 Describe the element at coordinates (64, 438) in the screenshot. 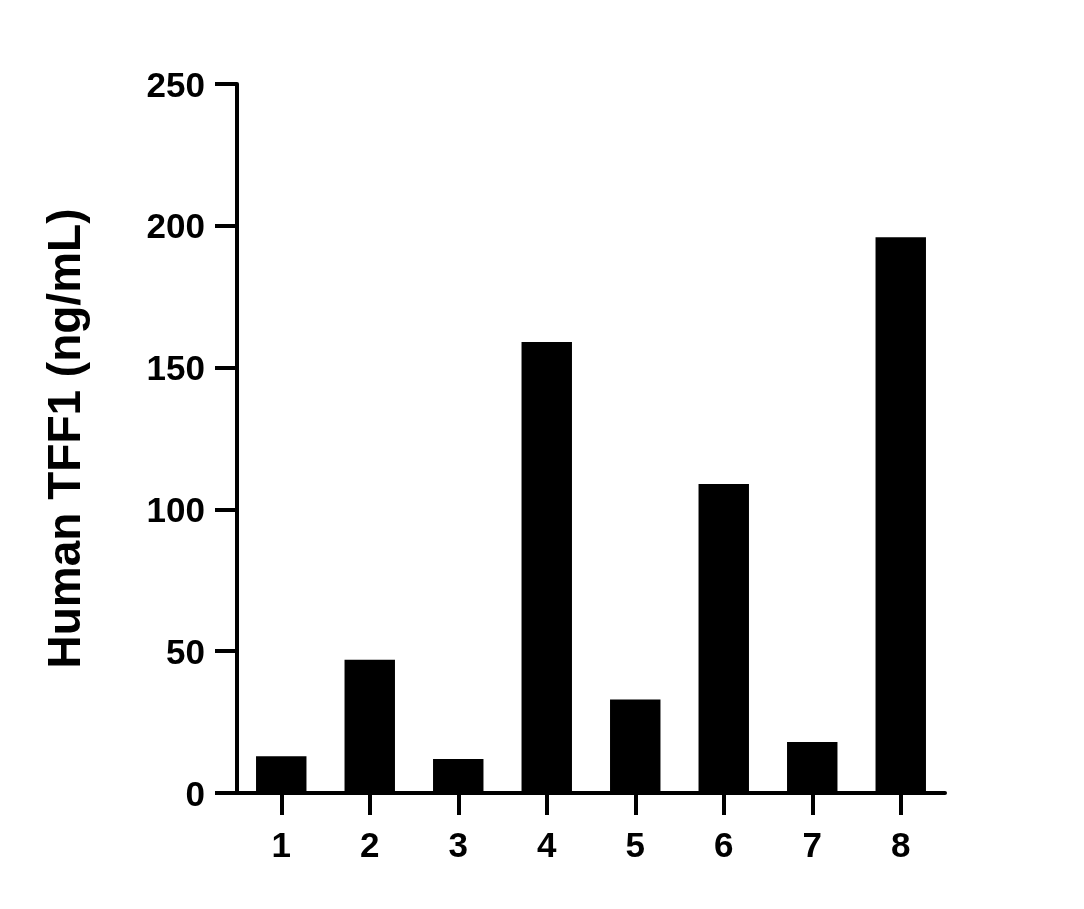

I see `y-axis-title: Human TFF1 (ng/mL)` at that location.